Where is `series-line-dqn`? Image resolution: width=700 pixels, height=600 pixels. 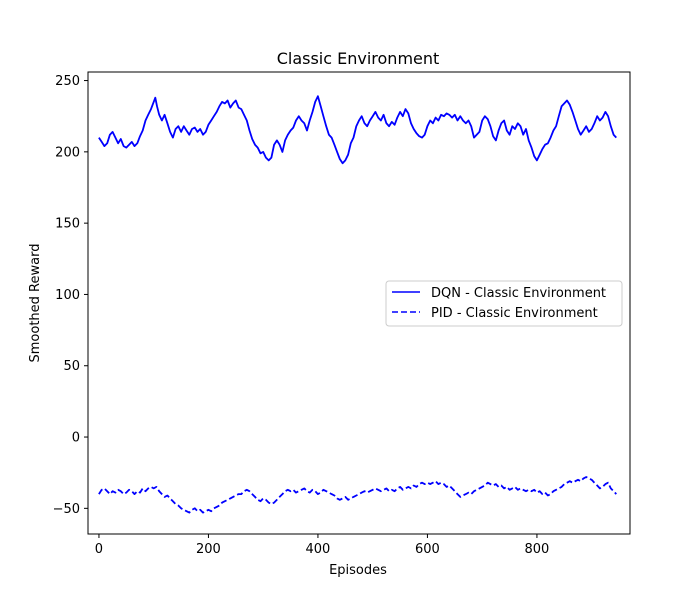
series-line-dqn is located at coordinates (357, 130).